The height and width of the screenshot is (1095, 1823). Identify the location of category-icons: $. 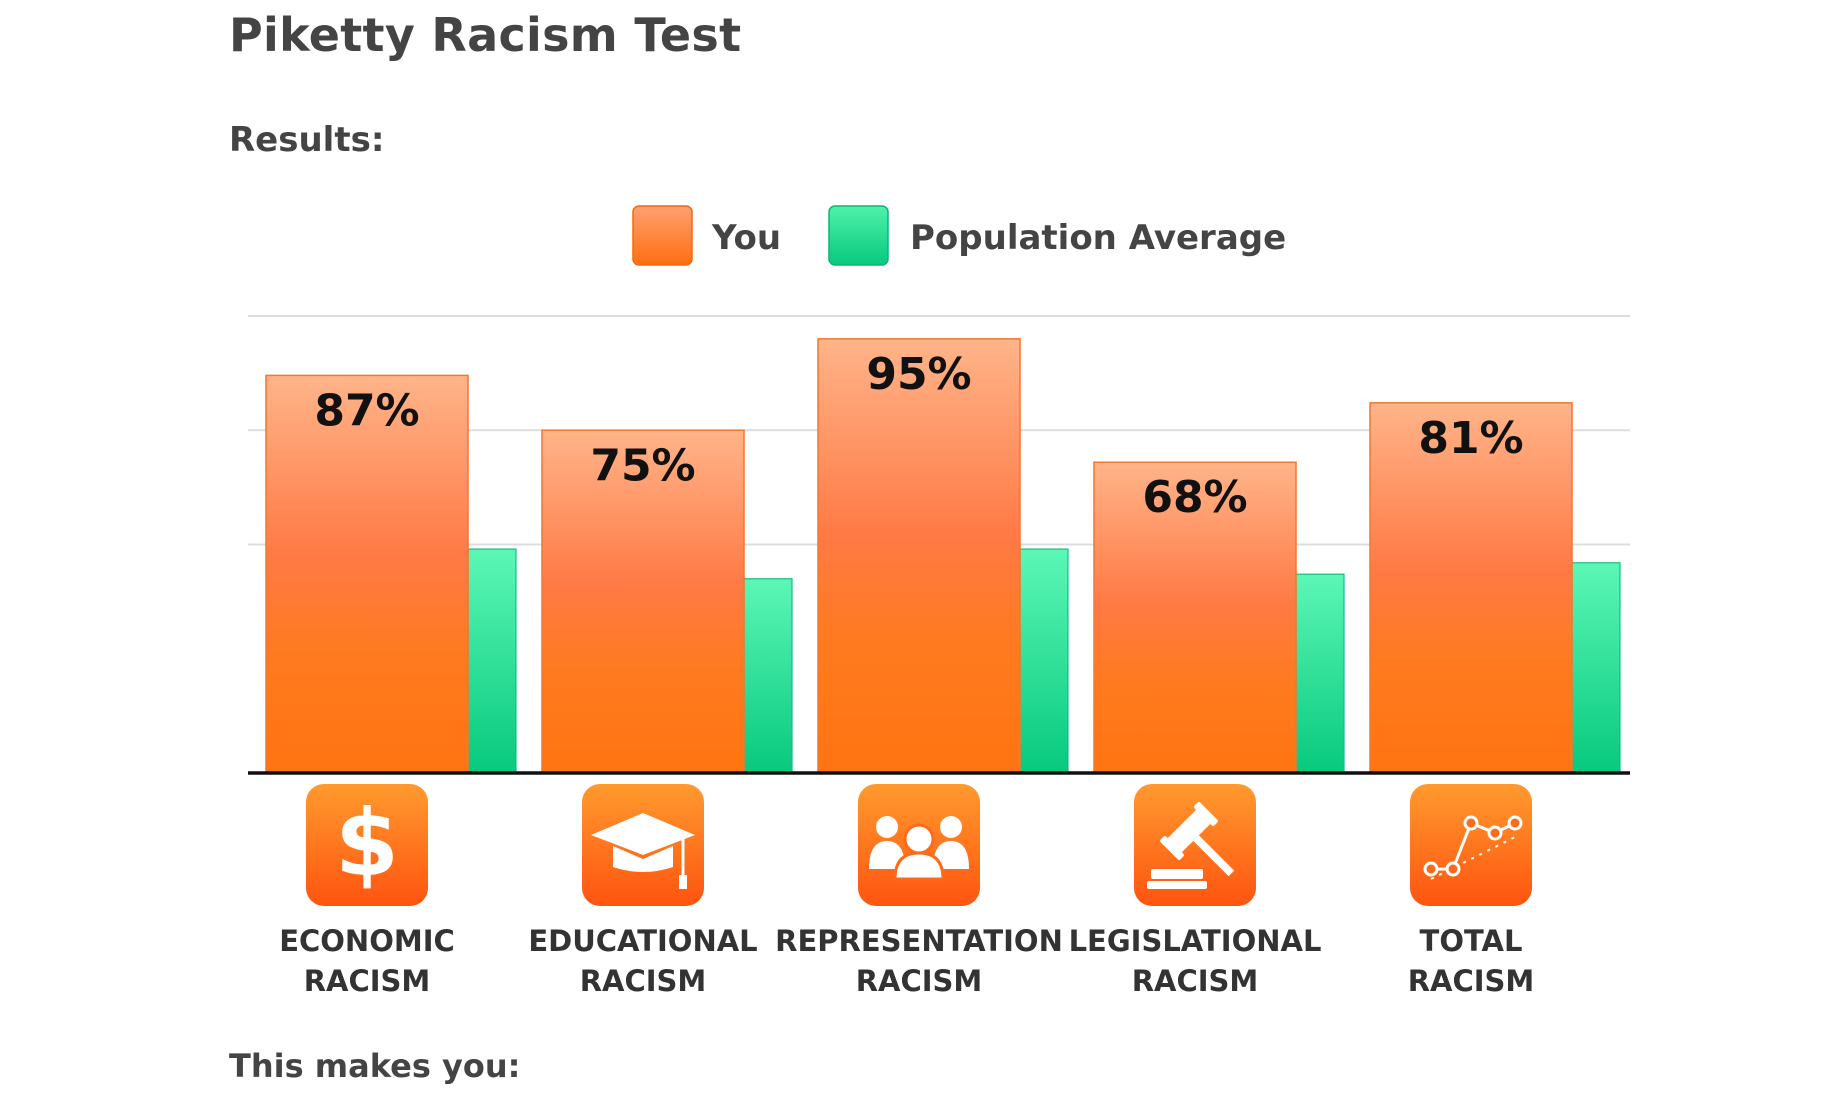
(919, 845).